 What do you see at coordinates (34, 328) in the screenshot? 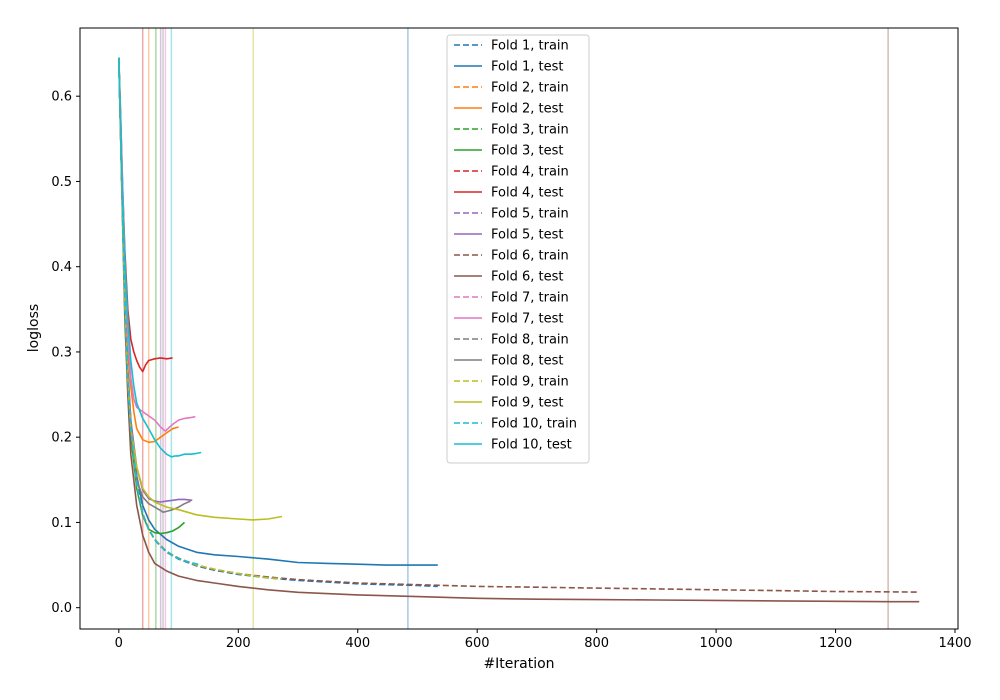
I see `y-axis-title: logloss` at bounding box center [34, 328].